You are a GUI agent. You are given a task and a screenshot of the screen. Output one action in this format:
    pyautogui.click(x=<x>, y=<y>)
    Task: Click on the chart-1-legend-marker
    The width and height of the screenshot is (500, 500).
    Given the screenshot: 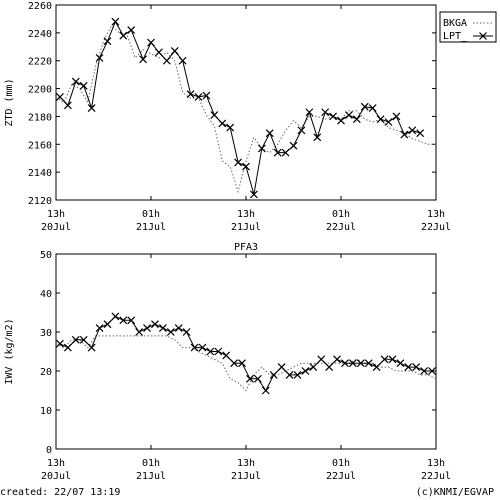 What is the action you would take?
    pyautogui.click(x=483, y=36)
    